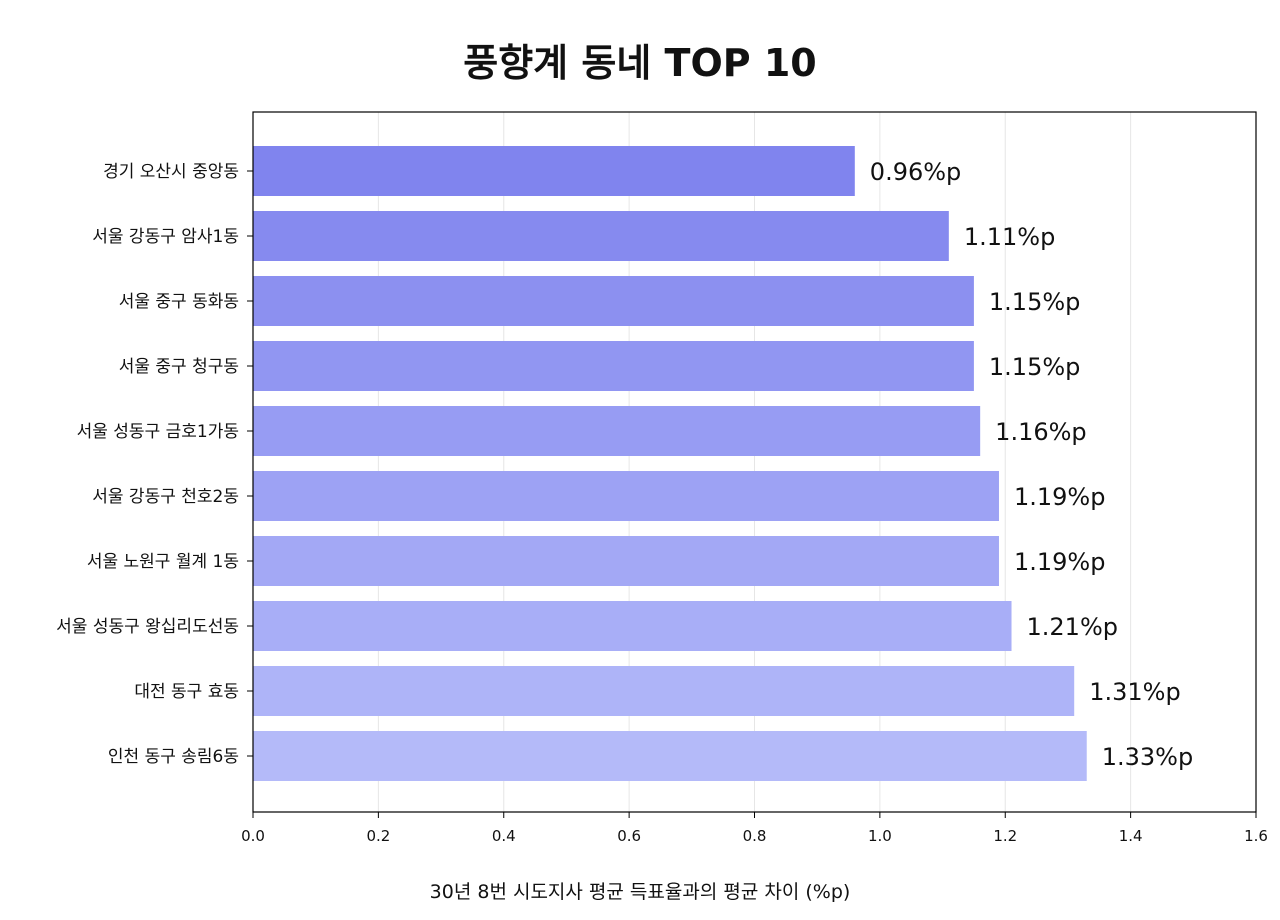 The height and width of the screenshot is (920, 1280). Describe the element at coordinates (147, 627) in the screenshot. I see `category-label: 서울 성동구 왕십리도선동` at that location.